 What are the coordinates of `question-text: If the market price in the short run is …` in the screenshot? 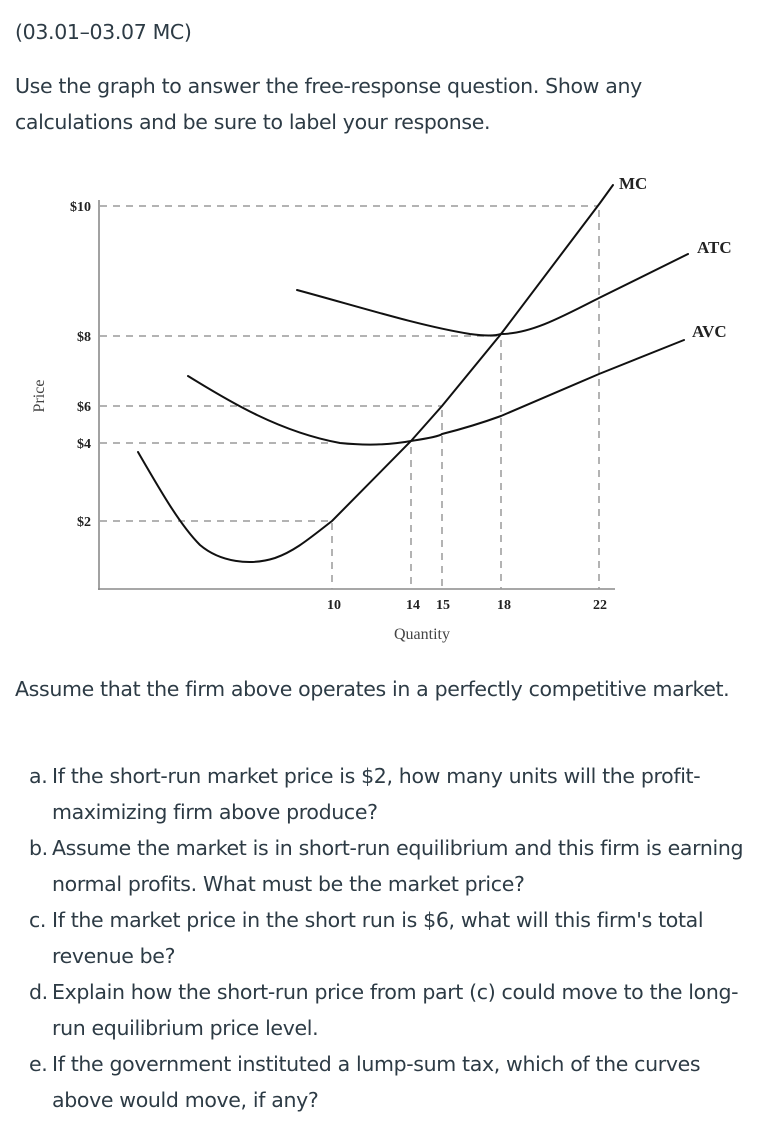 It's located at (378, 938).